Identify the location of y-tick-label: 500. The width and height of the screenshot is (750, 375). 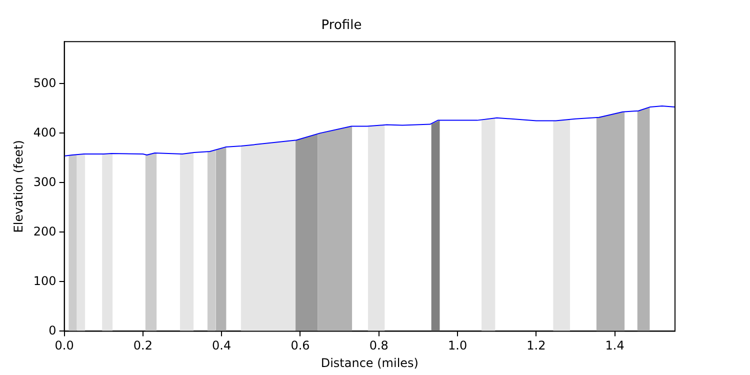
(44, 83).